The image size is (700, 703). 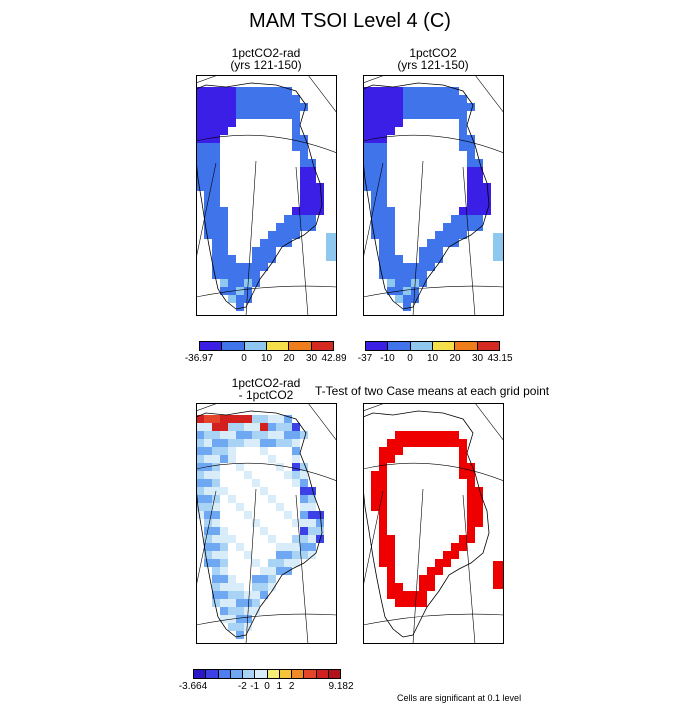 I want to click on panel-1-title-line1: 1pctCO2-rad, so click(x=266, y=53).